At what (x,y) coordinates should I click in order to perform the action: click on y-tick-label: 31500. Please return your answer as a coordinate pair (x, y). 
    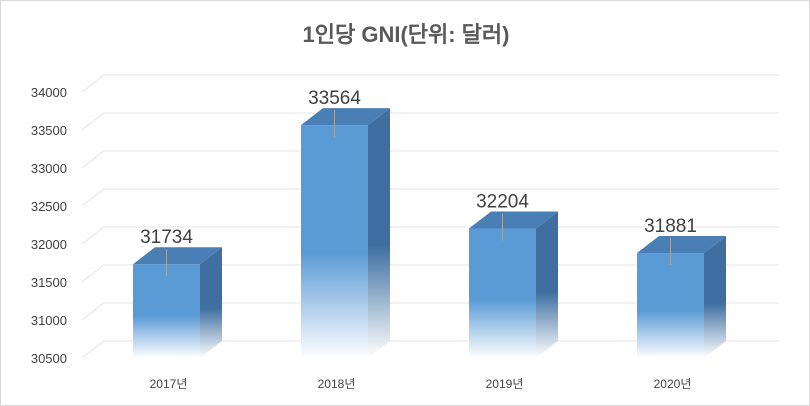
    Looking at the image, I should click on (49, 282).